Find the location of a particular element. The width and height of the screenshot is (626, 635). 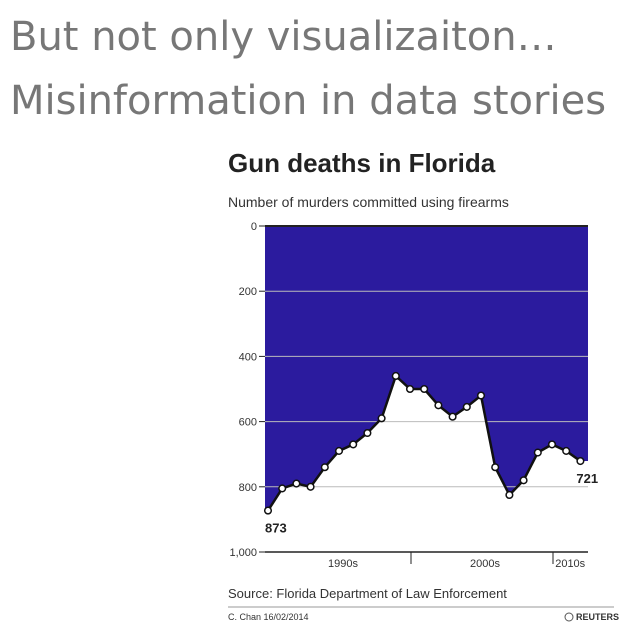

y-tick-label: 600 is located at coordinates (248, 423).